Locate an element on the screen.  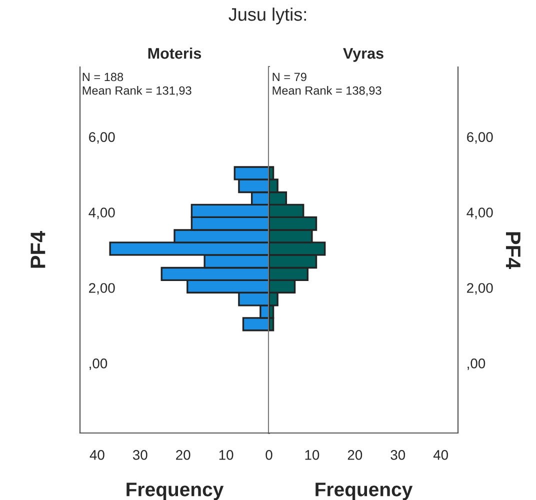
chart-subtitle: Moteris is located at coordinates (175, 53).